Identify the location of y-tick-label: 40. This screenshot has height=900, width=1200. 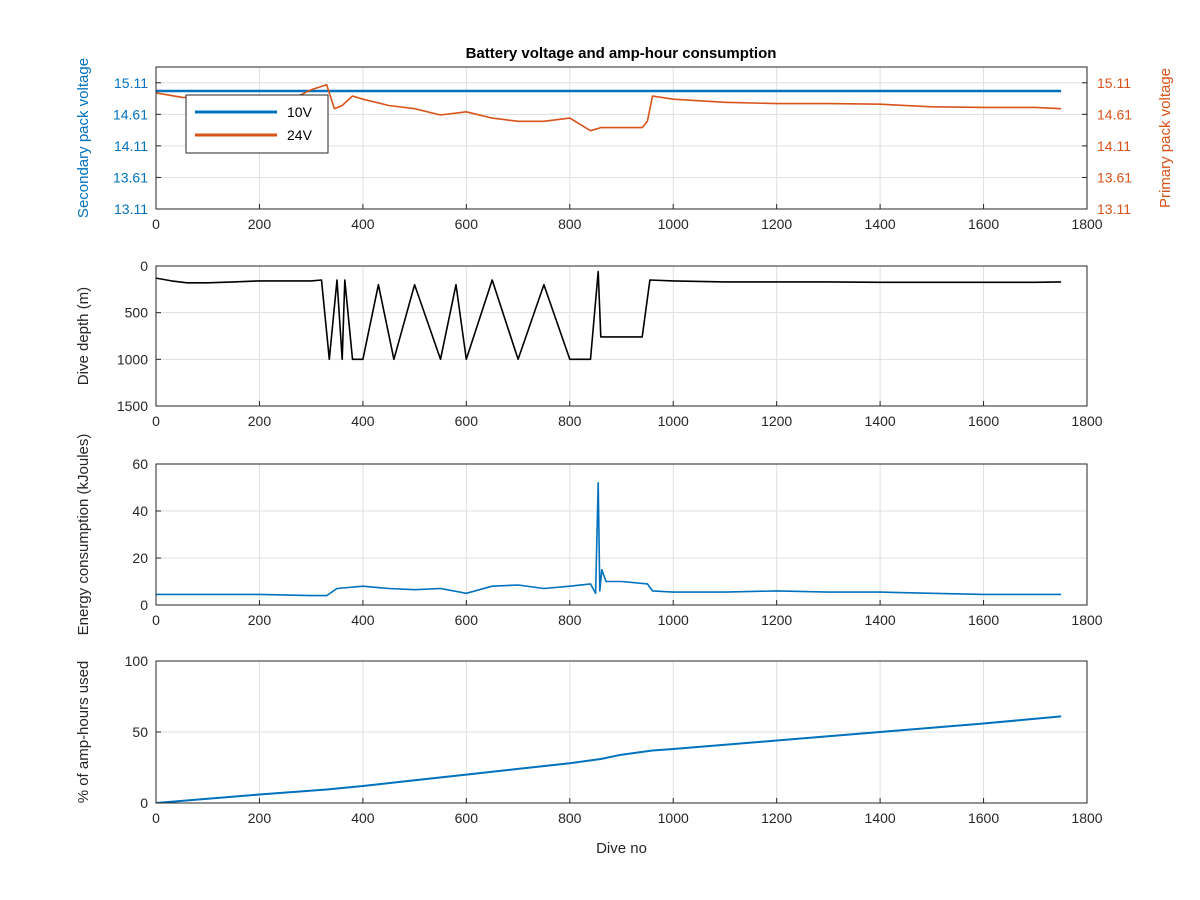
(140, 511).